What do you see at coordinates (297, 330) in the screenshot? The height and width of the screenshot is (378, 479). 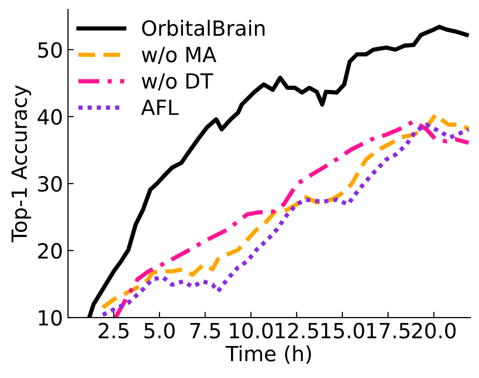 I see `x-tick-label: 12.5` at bounding box center [297, 330].